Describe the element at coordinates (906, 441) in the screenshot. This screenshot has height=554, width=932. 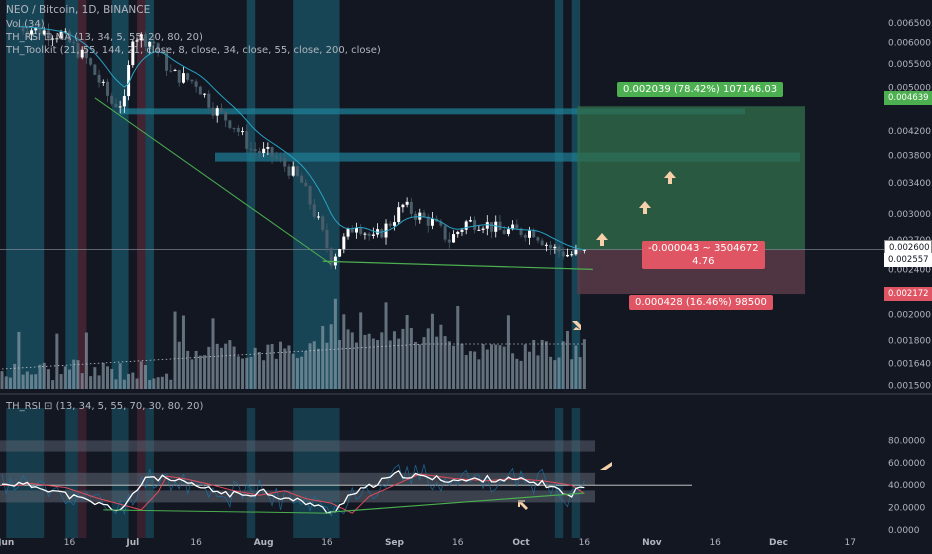
I see `rsi-tick-label: 80.0000` at that location.